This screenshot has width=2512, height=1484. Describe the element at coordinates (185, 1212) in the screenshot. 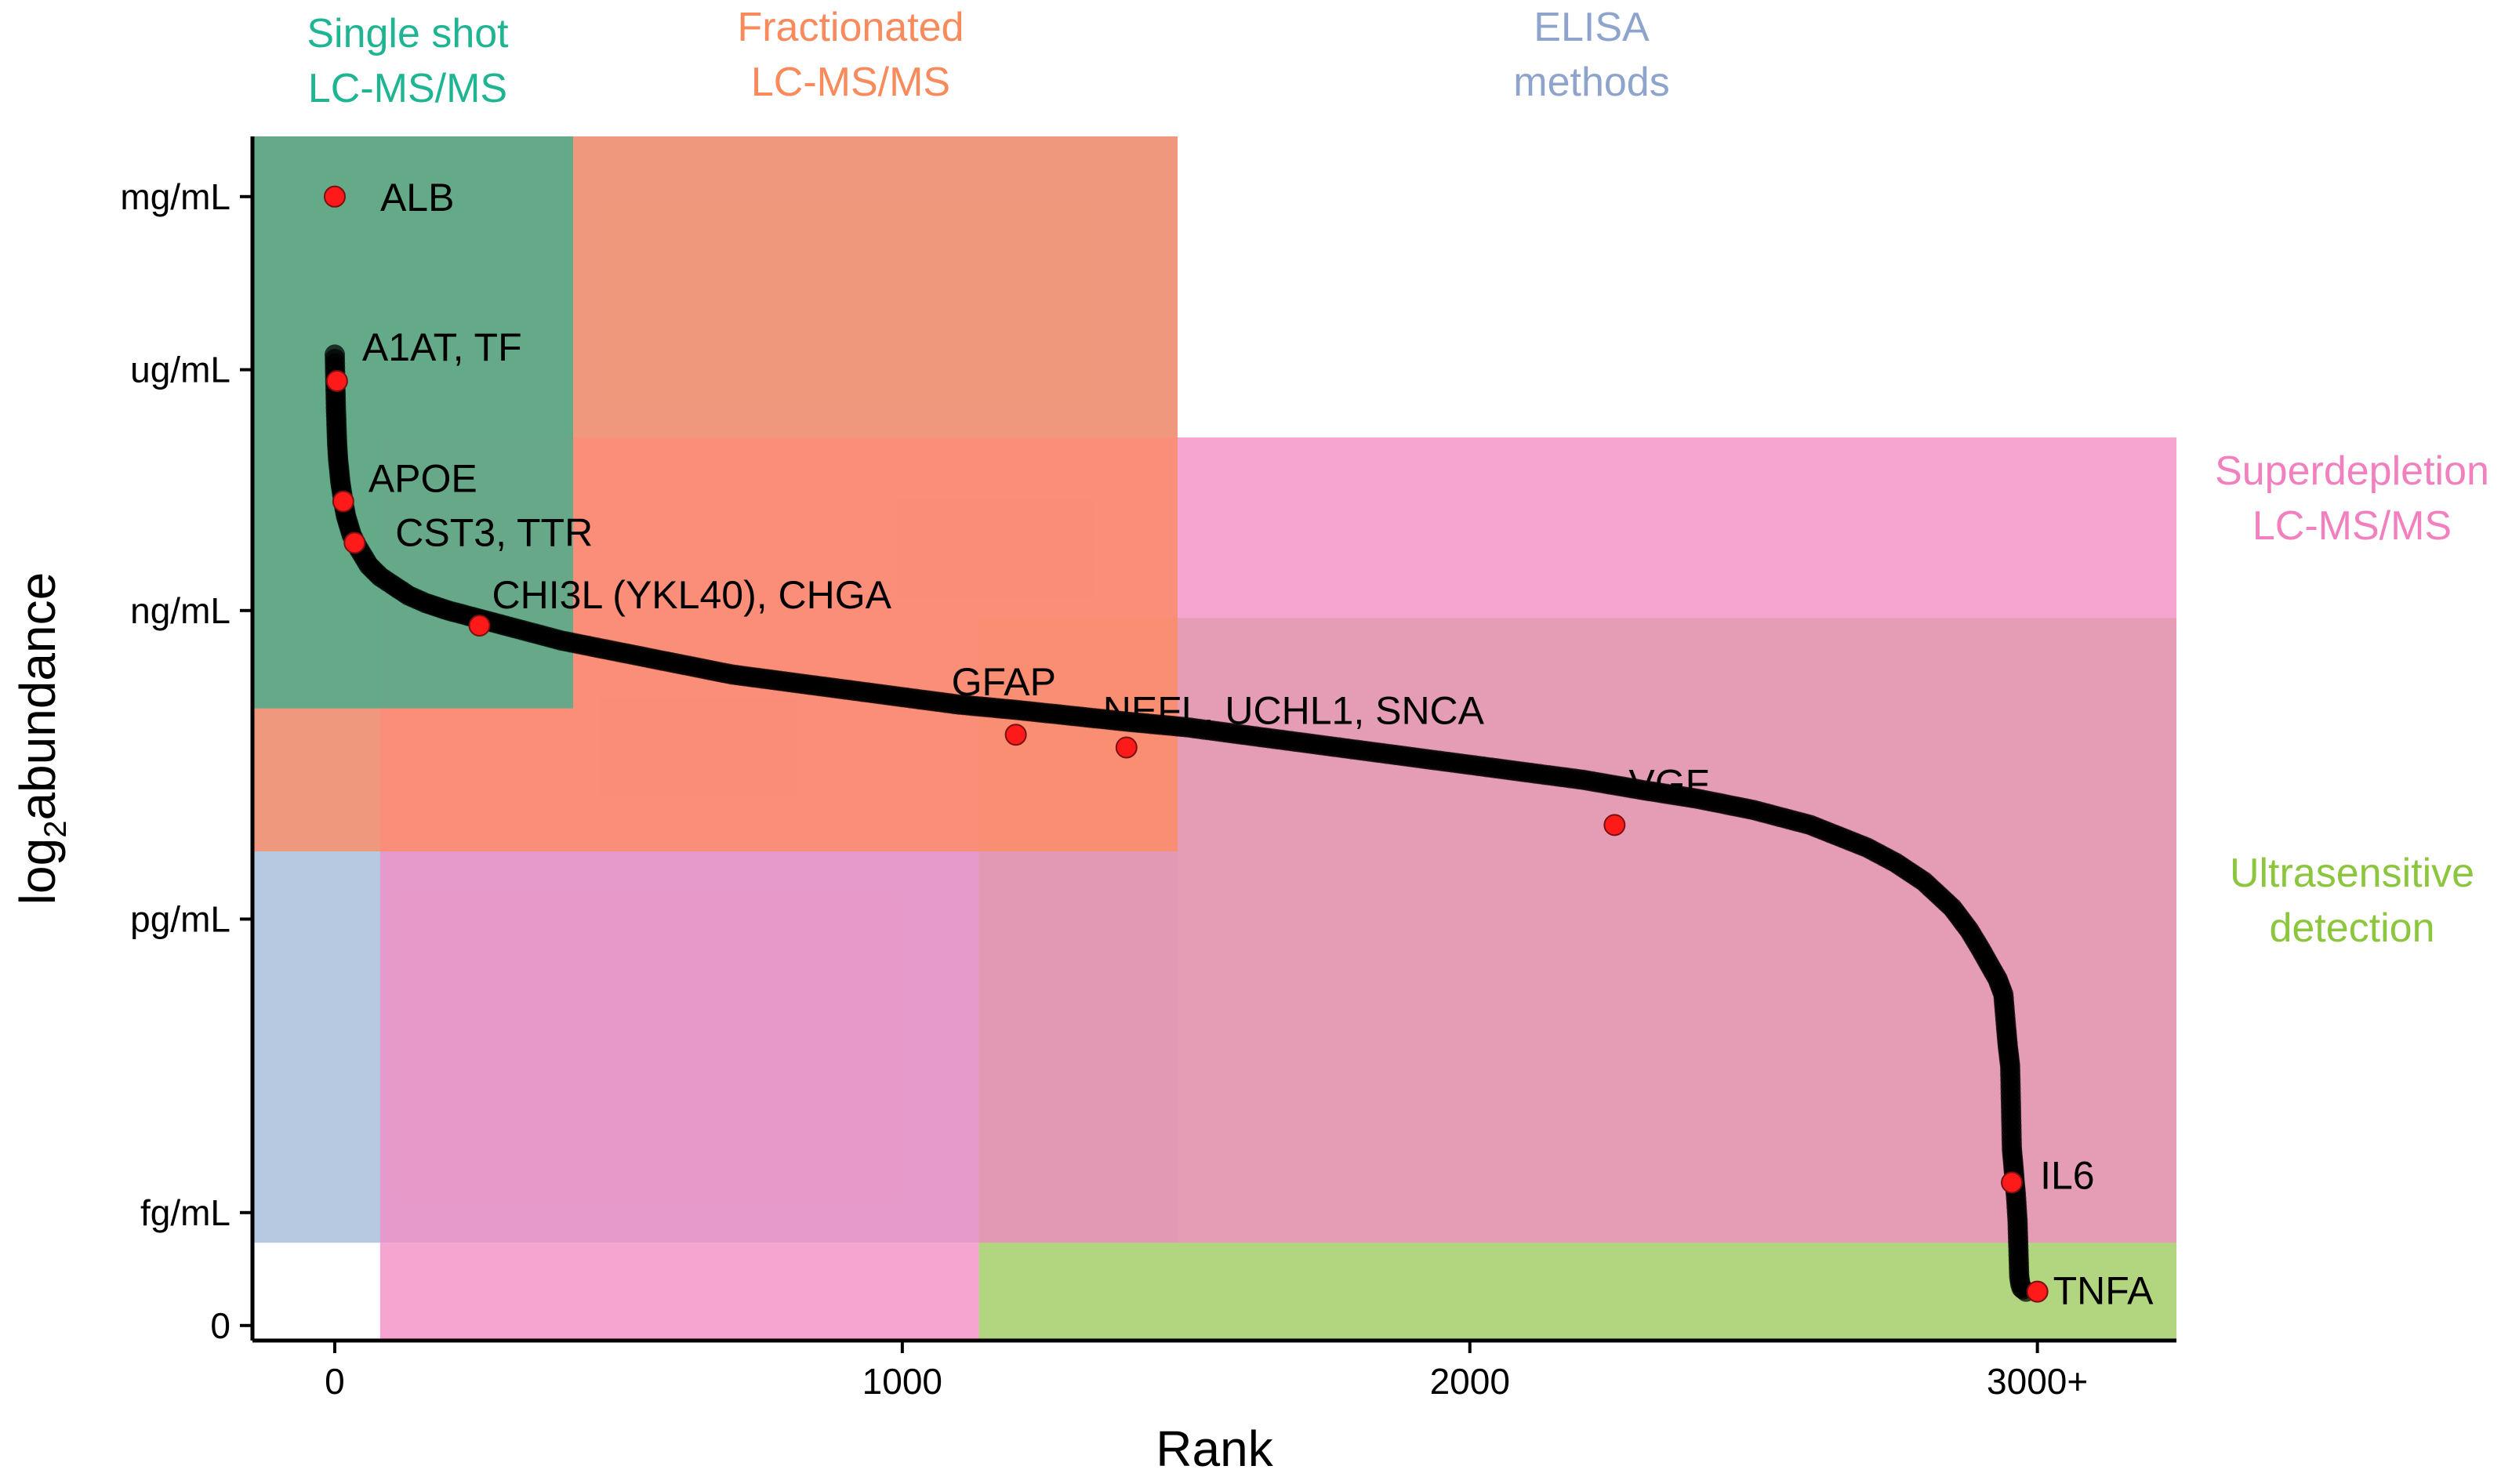

I see `y-tick-label: fg/mL` at that location.